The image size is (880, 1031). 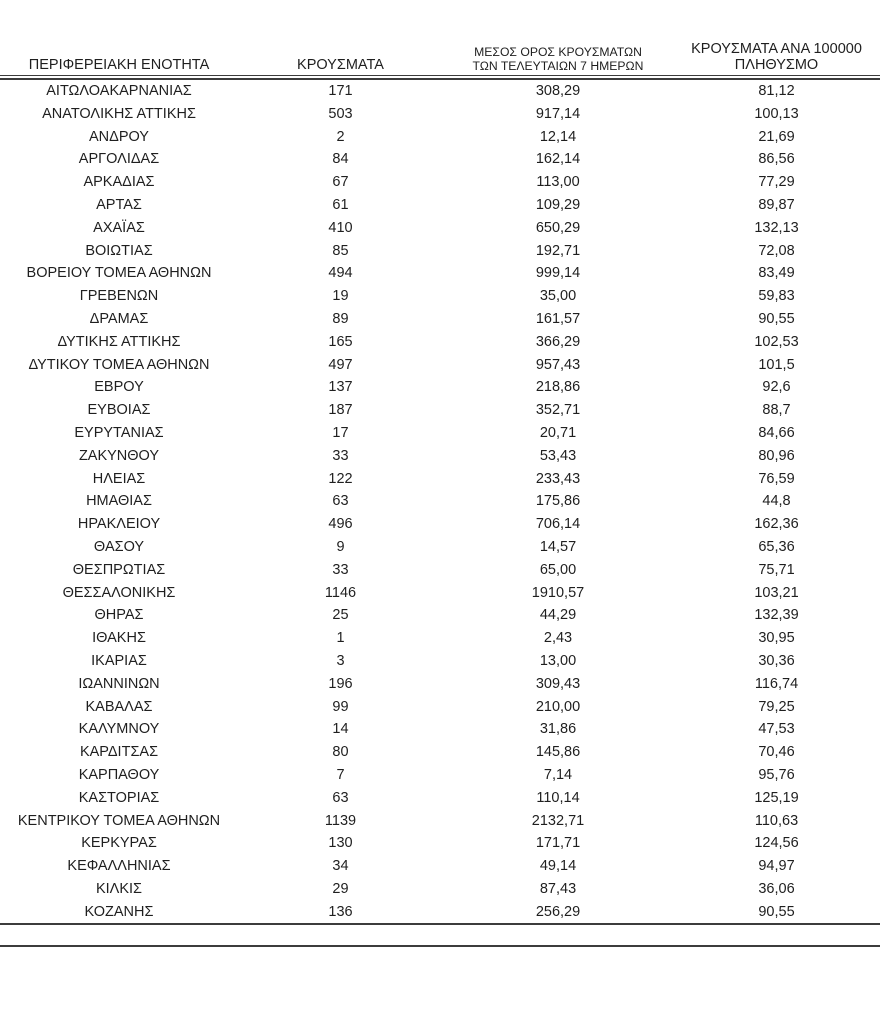 What do you see at coordinates (558, 866) in the screenshot?
I see `avg7-cell: 49,14` at bounding box center [558, 866].